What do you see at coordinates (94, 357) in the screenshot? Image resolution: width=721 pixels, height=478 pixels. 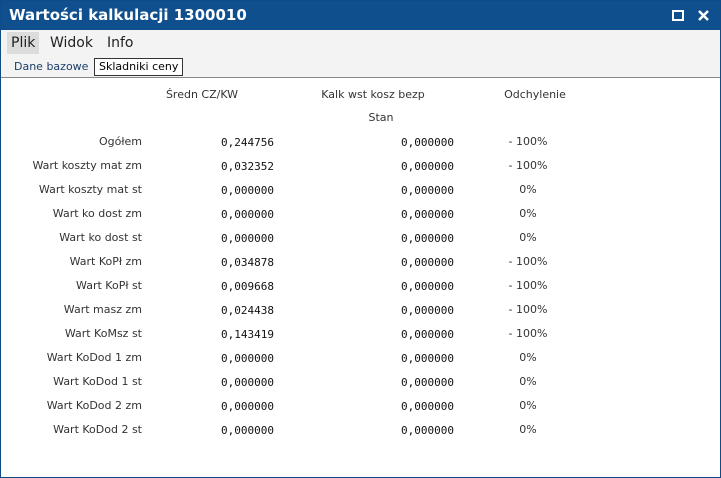 I see `row-label: Wart KoDod 1 zm` at bounding box center [94, 357].